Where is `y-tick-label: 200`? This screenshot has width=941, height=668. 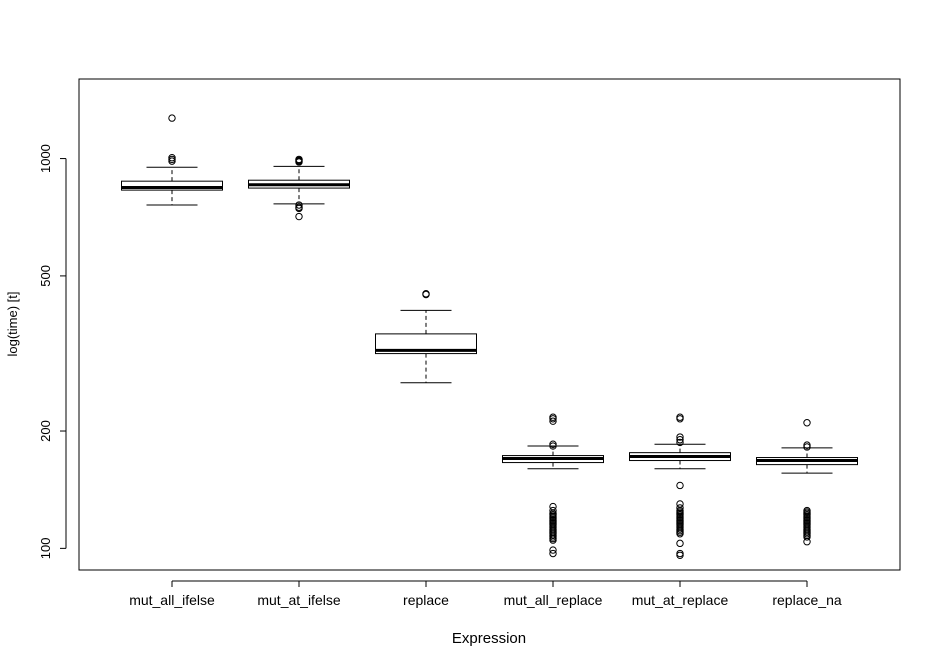 y-tick-label: 200 is located at coordinates (45, 431).